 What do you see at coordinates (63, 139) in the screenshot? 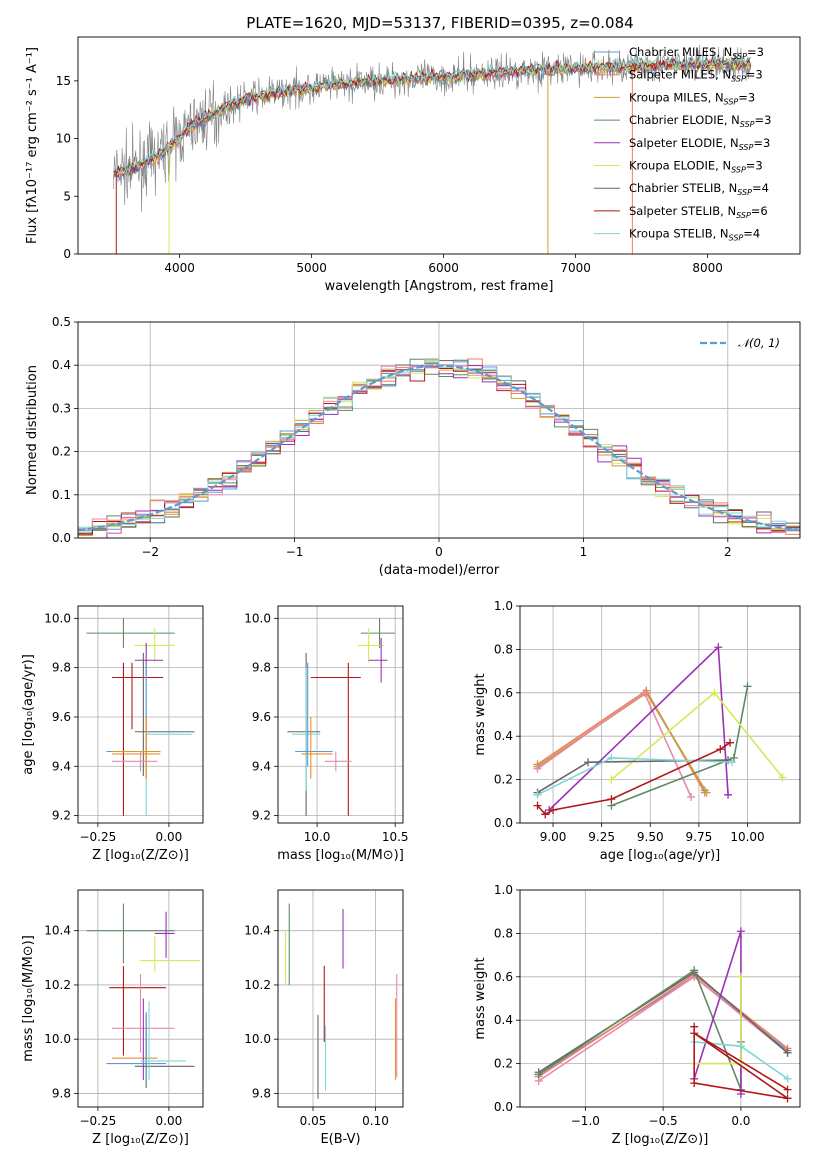
I see `y-tick-label: 10` at bounding box center [63, 139].